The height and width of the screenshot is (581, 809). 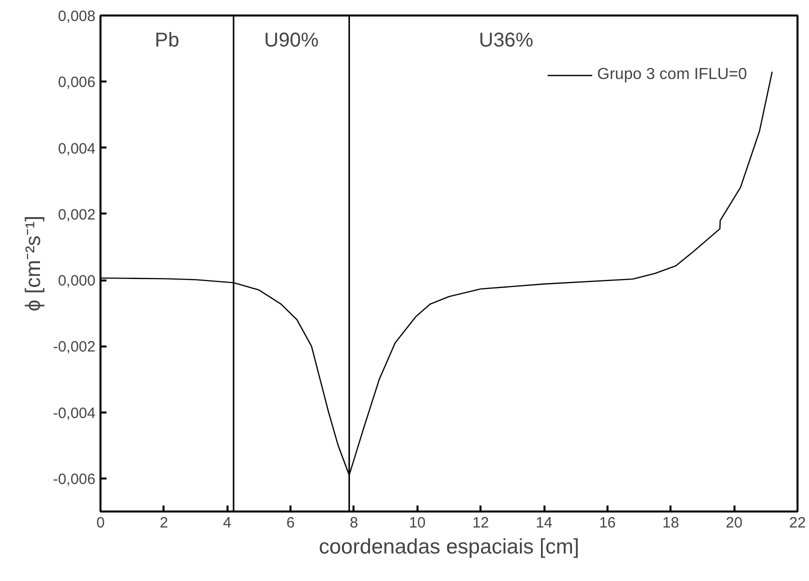 I want to click on x-tick-label: 4, so click(x=227, y=523).